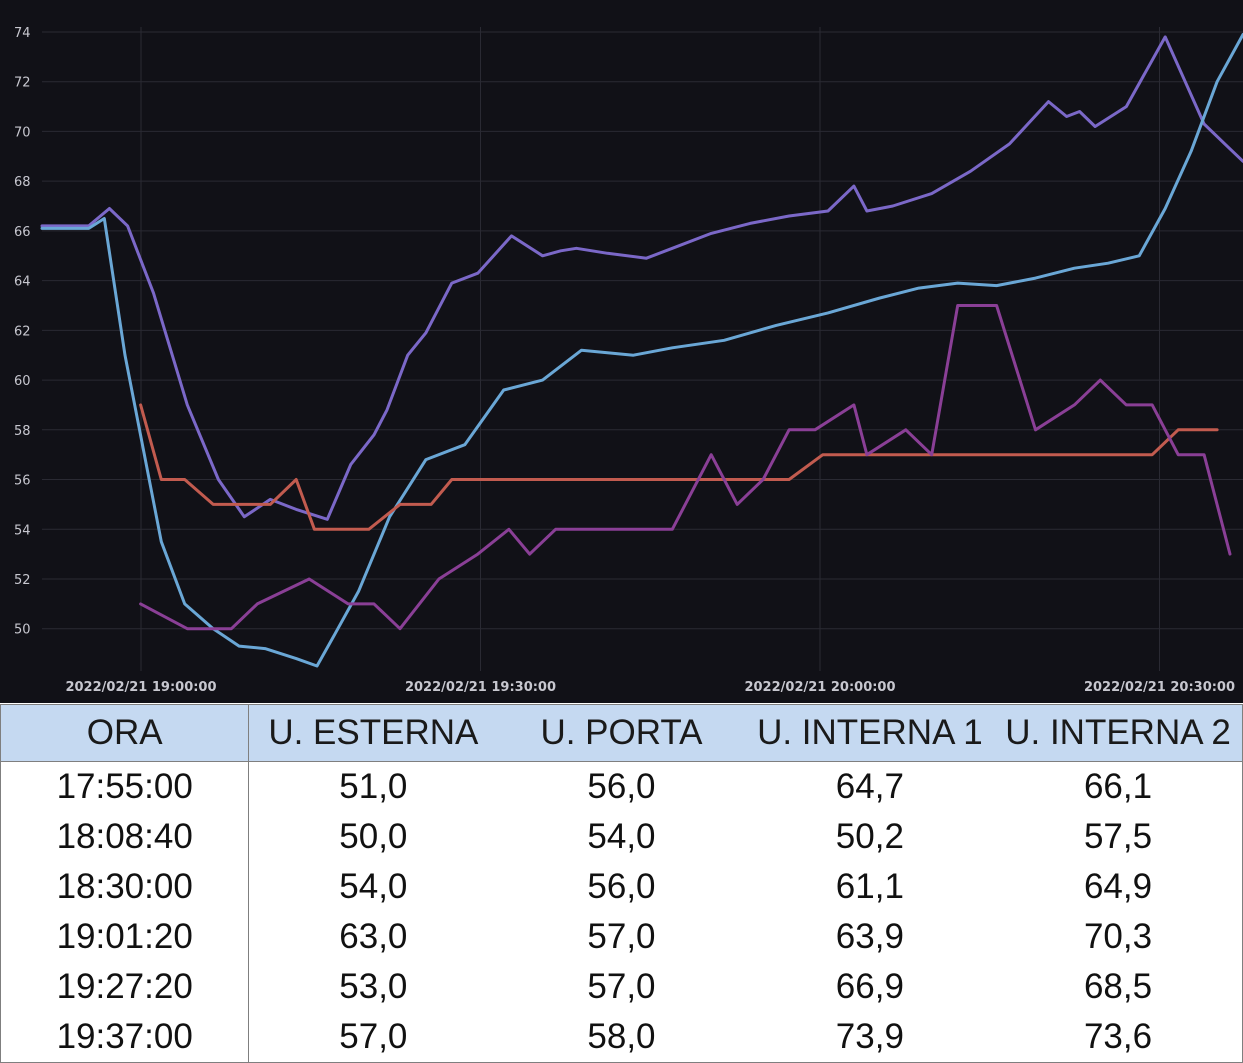 This screenshot has height=1063, width=1243. Describe the element at coordinates (125, 987) in the screenshot. I see `table-cell: 19:27:20` at that location.